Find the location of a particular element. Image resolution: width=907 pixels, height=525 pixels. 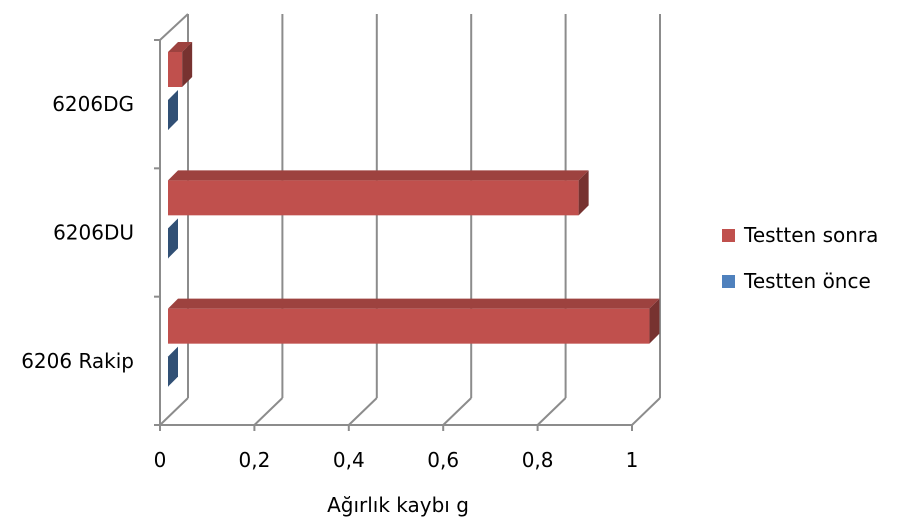

side-wall-top is located at coordinates (174, 27).